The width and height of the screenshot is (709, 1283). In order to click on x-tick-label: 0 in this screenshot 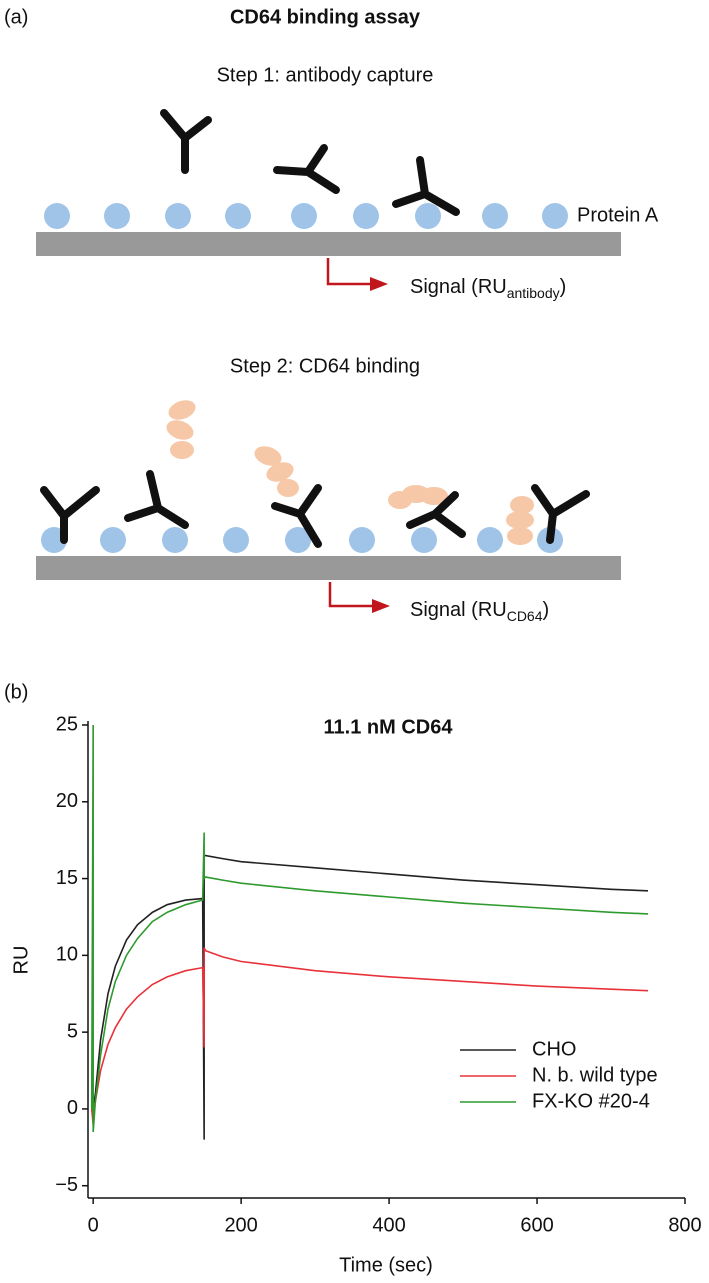, I will do `click(93, 1225)`.